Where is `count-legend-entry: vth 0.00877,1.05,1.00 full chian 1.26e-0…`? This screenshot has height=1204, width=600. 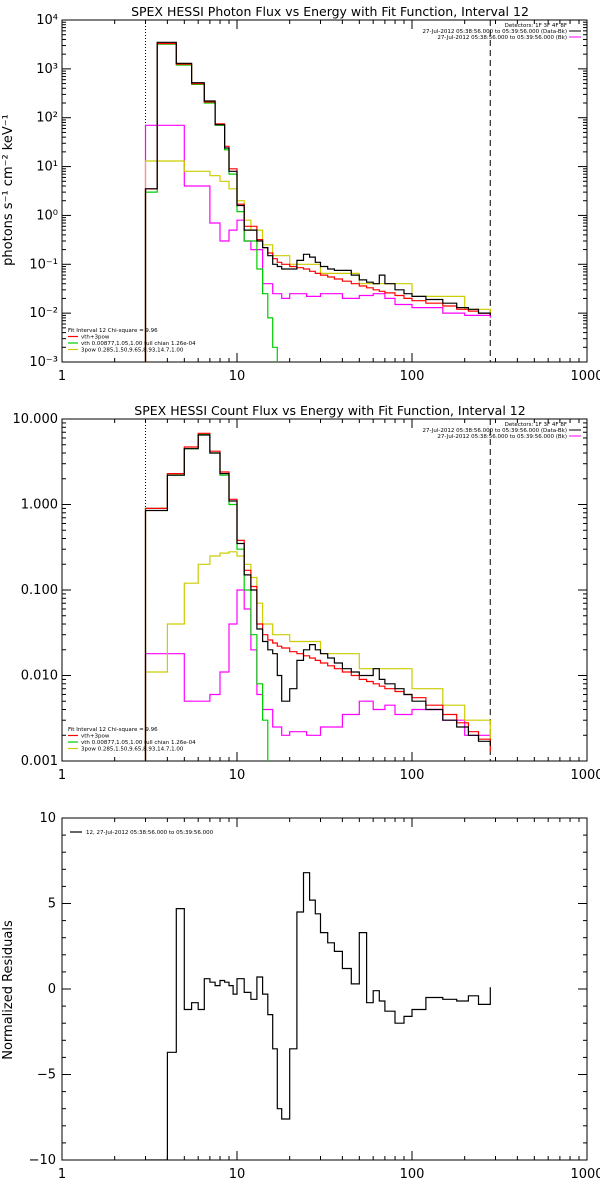 count-legend-entry: vth 0.00877,1.05,1.00 full chian 1.26e-0… is located at coordinates (138, 743).